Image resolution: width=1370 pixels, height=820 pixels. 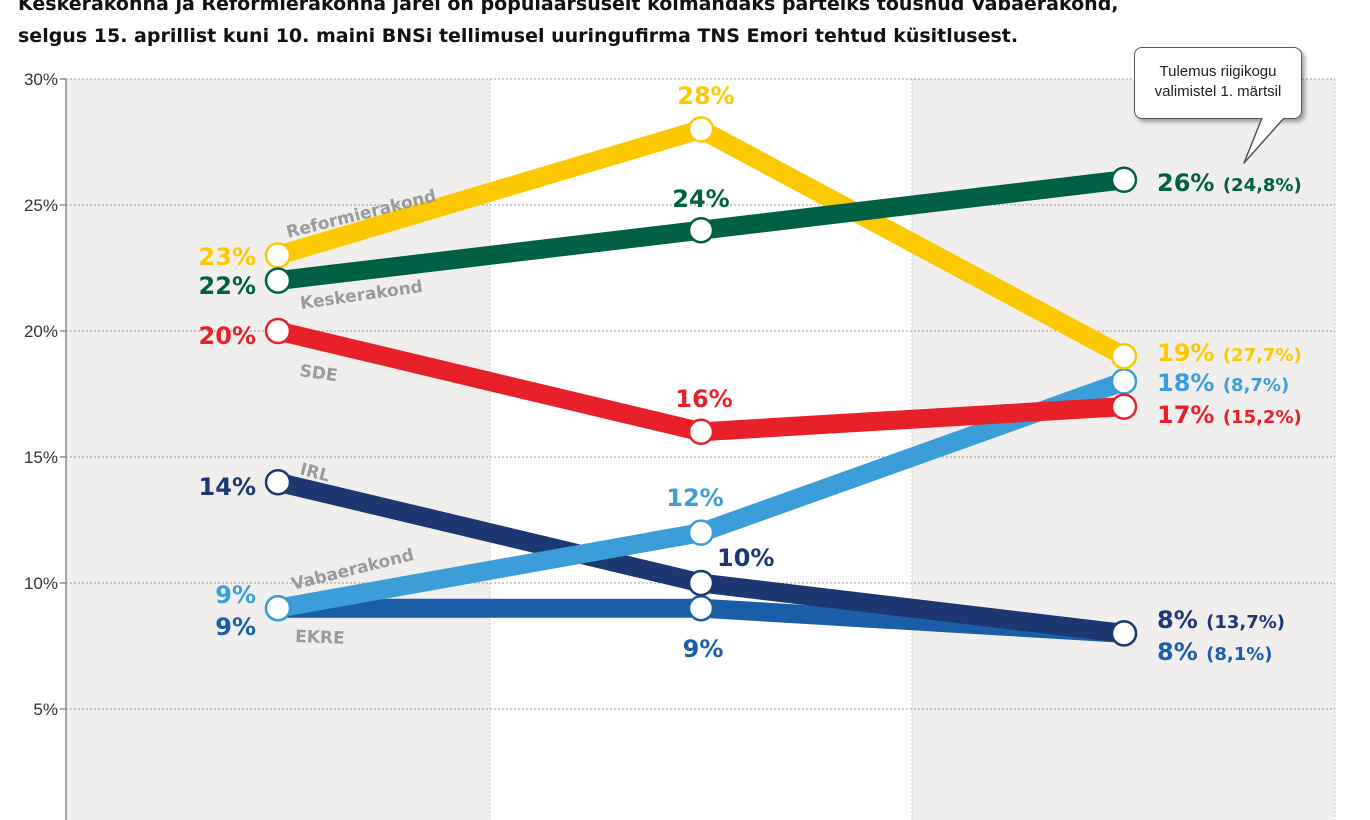 I want to click on value-label: 22%, so click(x=227, y=286).